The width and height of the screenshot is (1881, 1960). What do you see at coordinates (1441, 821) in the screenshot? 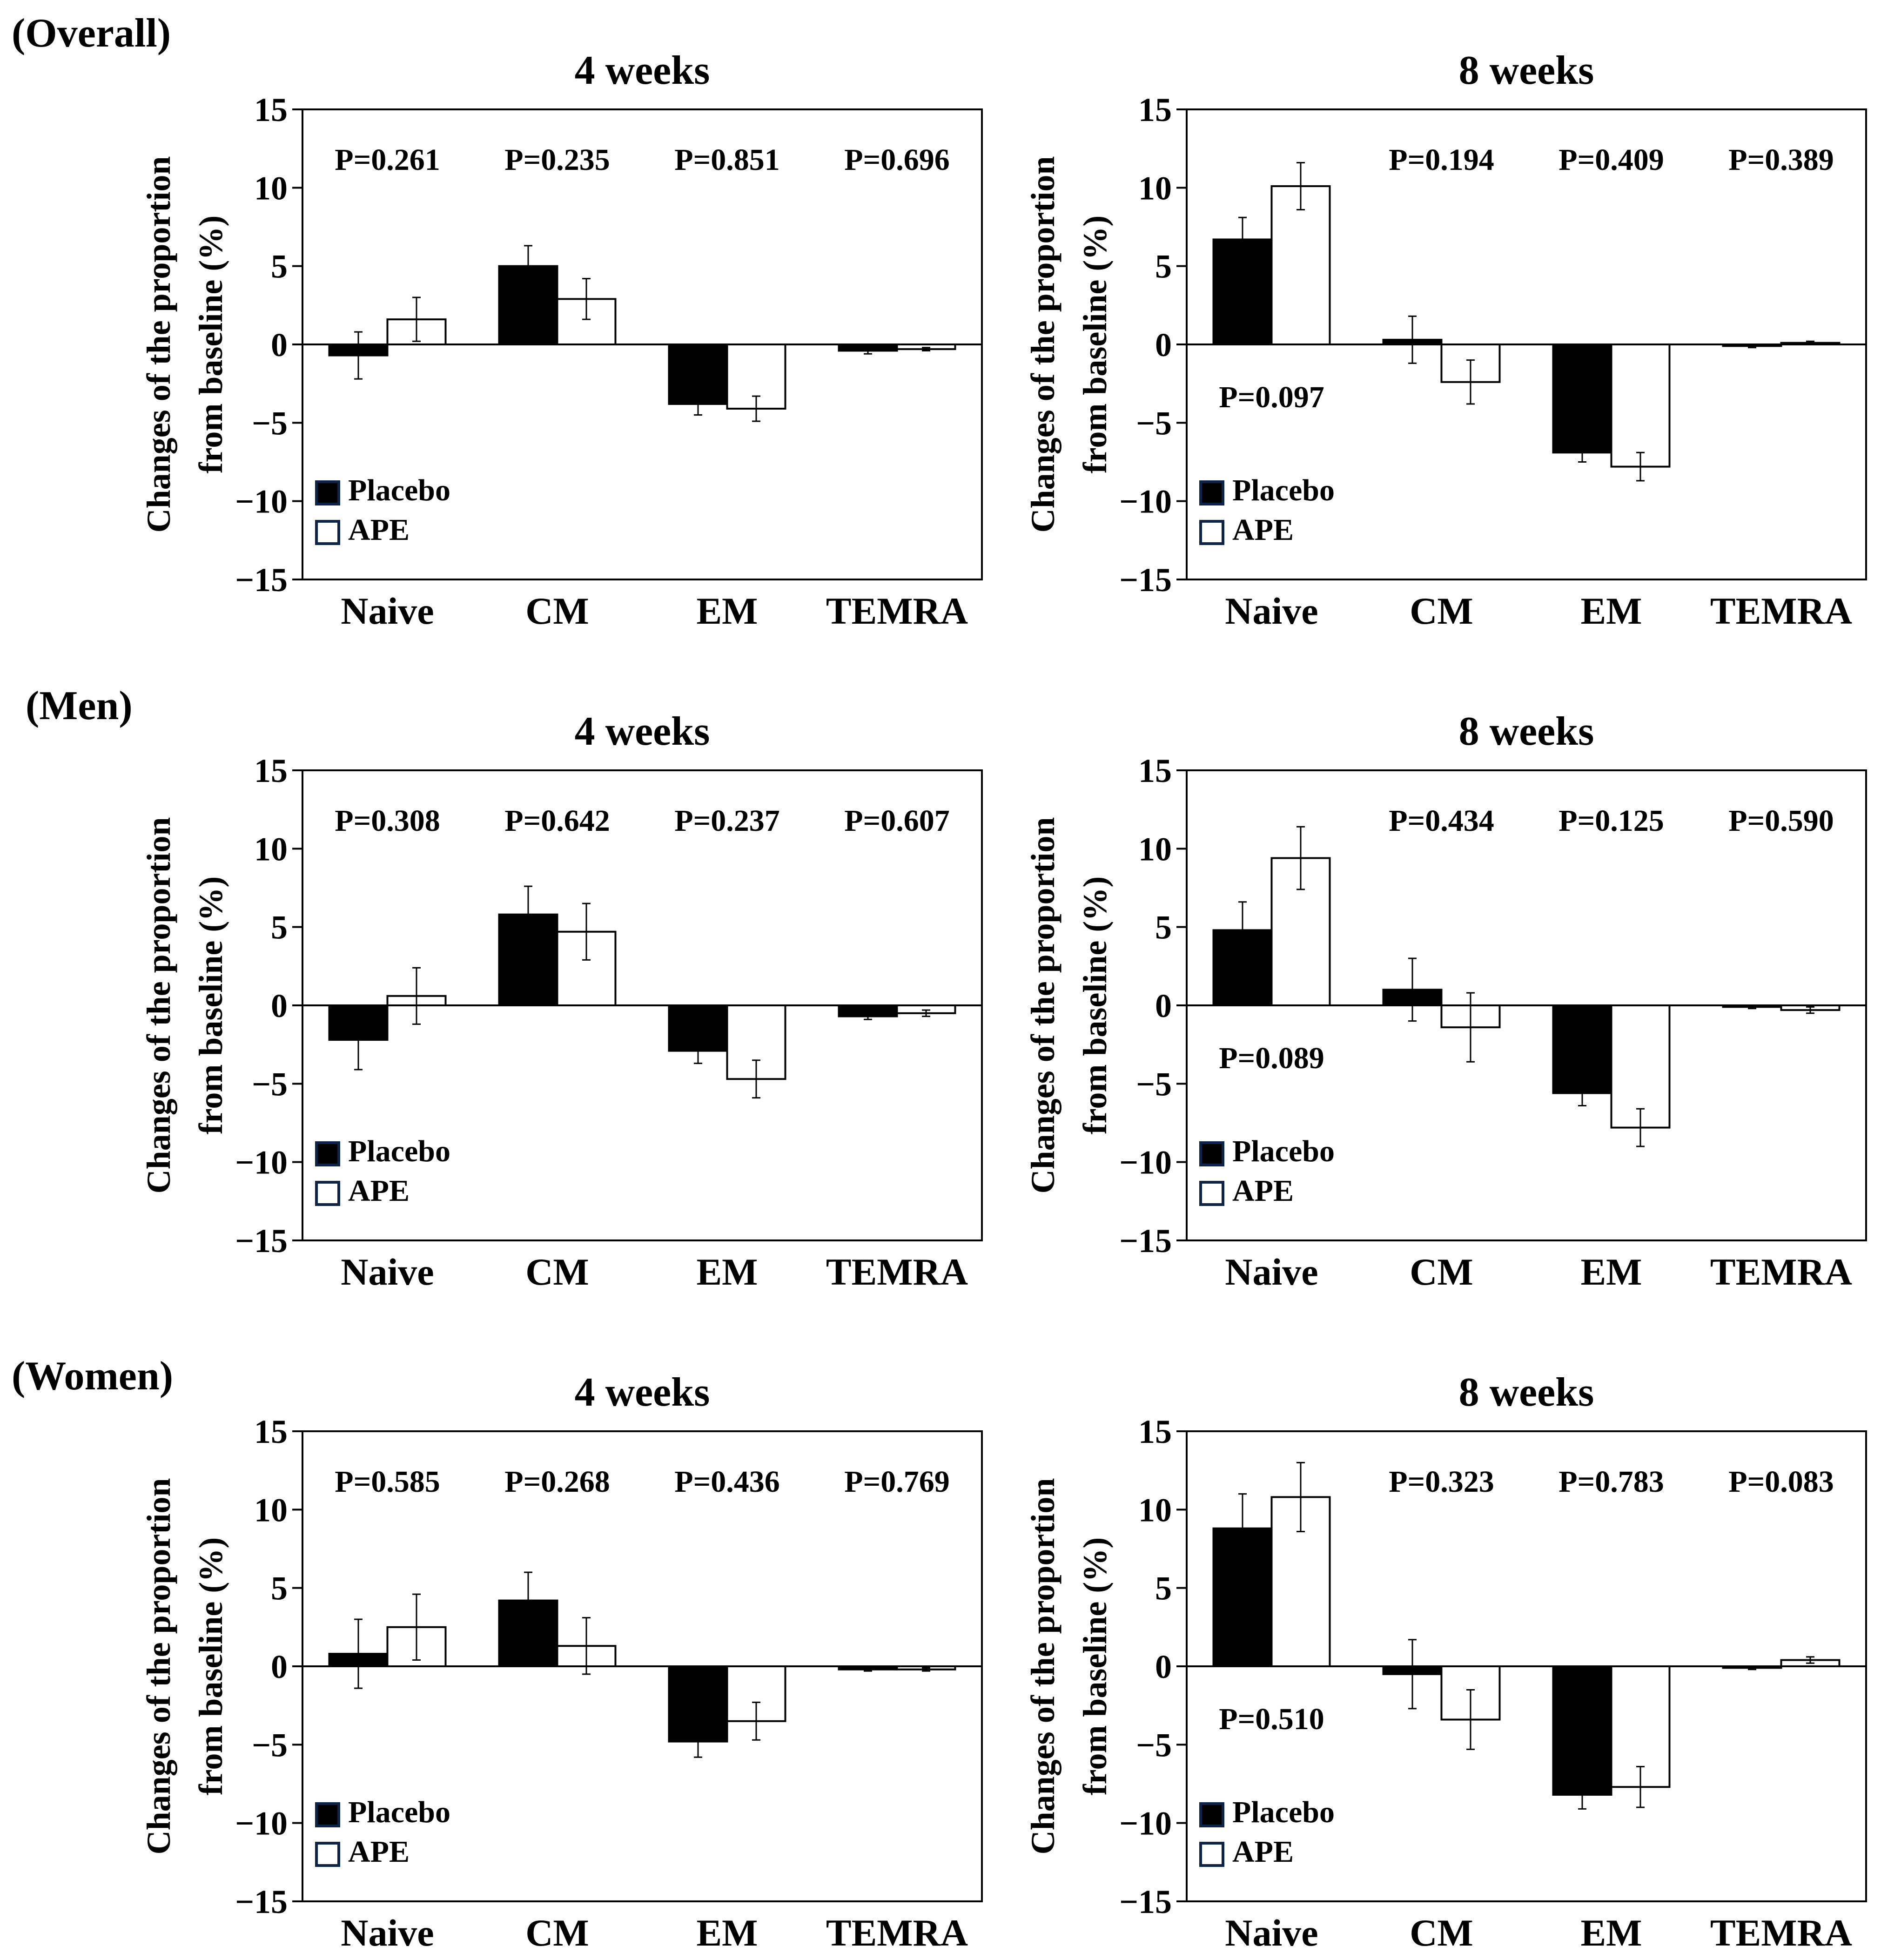
I see `p-value-label: P=0.434` at bounding box center [1441, 821].